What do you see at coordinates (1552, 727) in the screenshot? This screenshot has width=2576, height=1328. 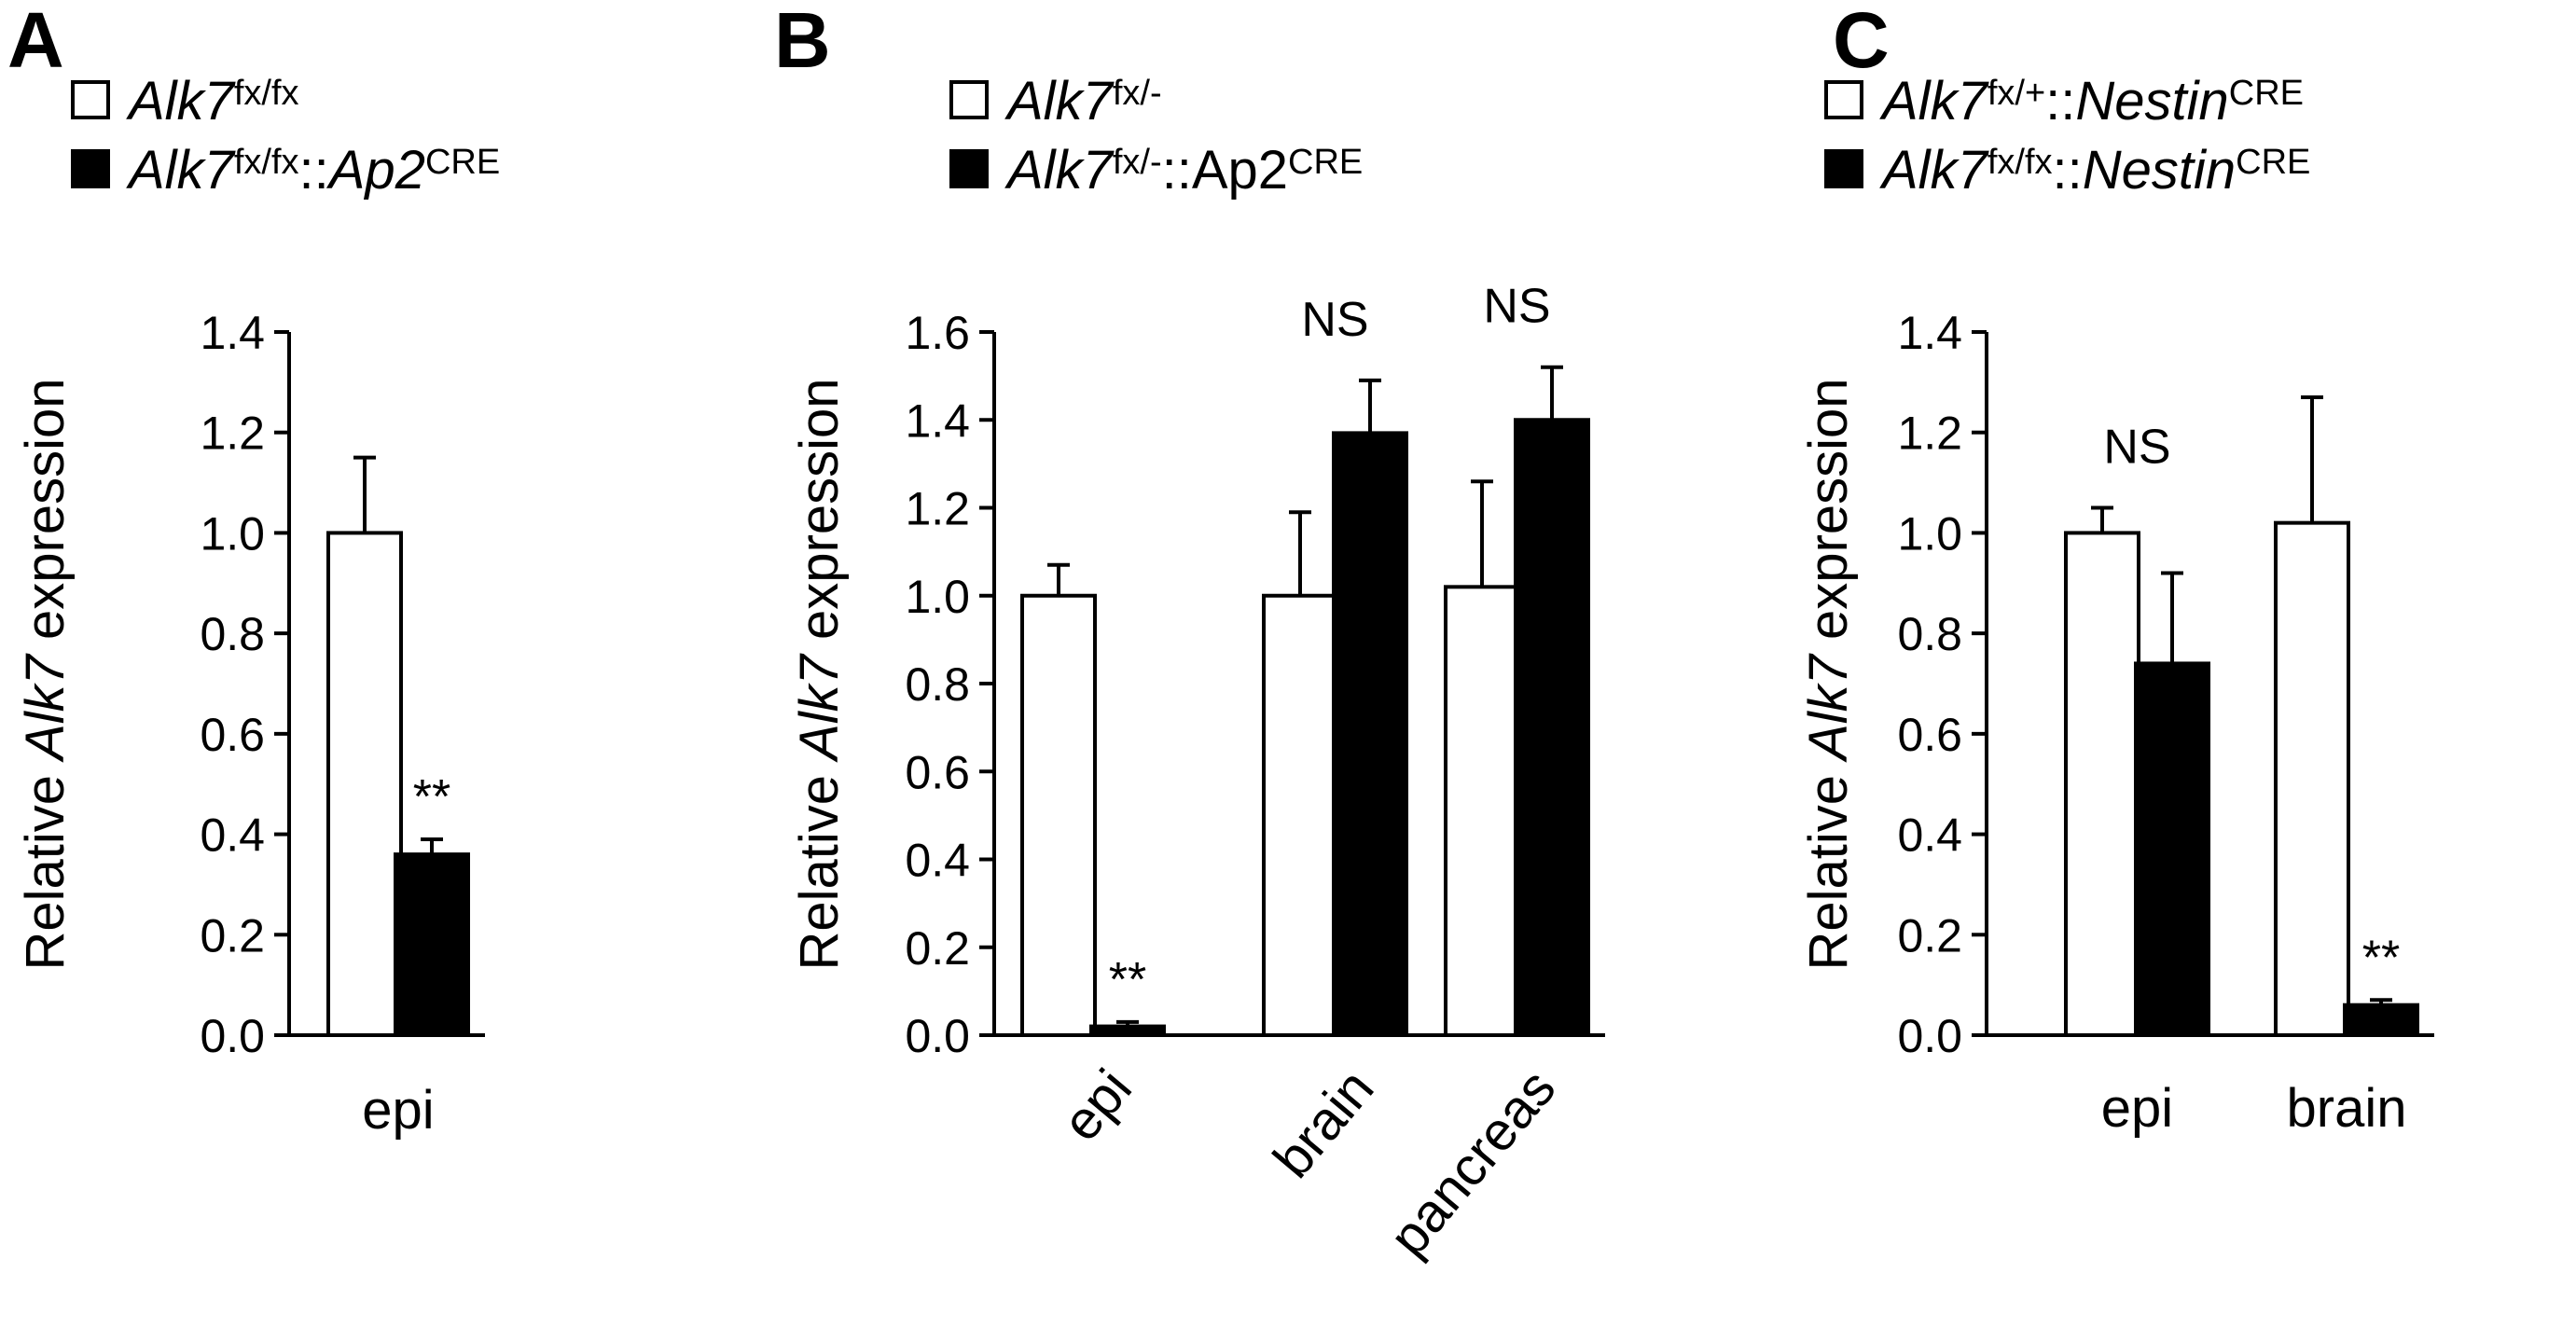 I see `bar-pancreas-black` at bounding box center [1552, 727].